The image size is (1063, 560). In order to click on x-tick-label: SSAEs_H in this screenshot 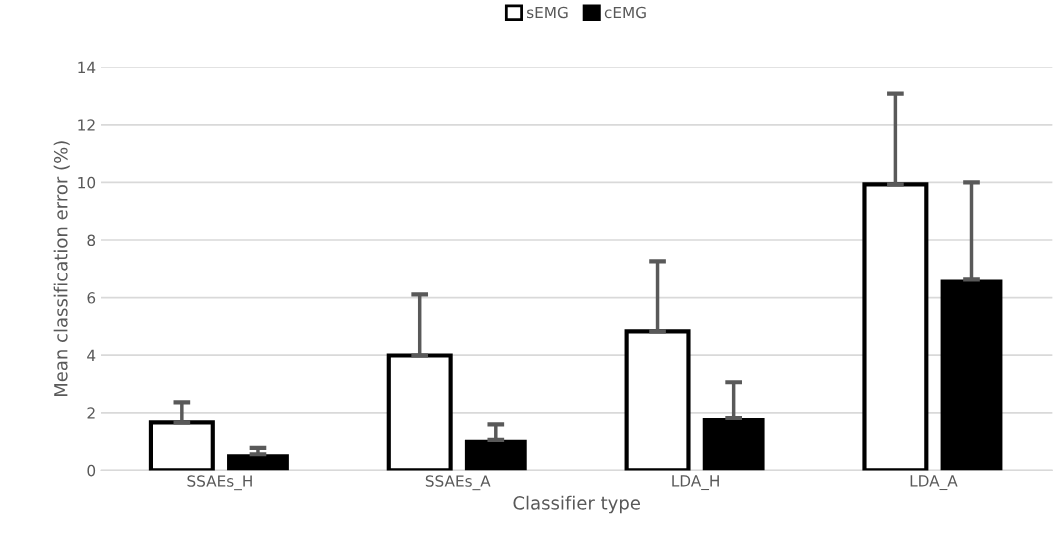, I will do `click(219, 483)`.